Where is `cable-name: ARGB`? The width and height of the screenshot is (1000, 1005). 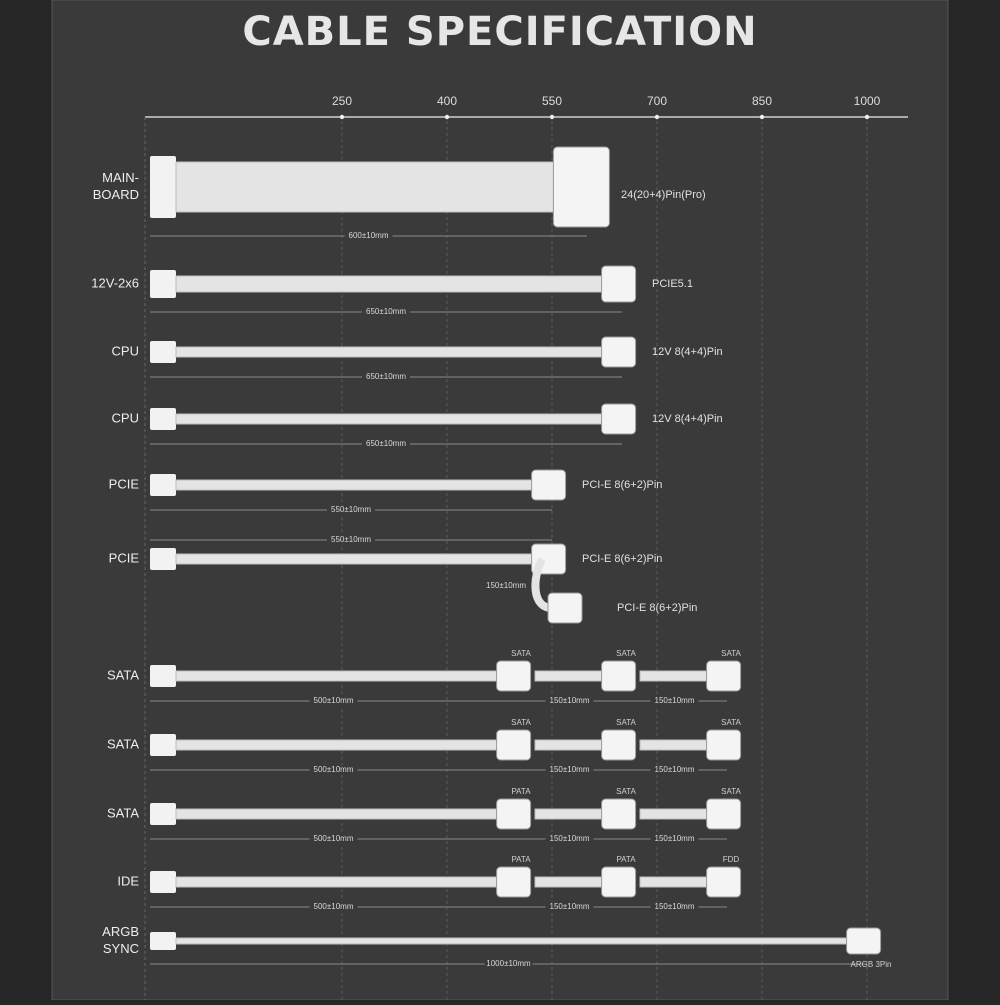
cable-name: ARGB is located at coordinates (120, 931).